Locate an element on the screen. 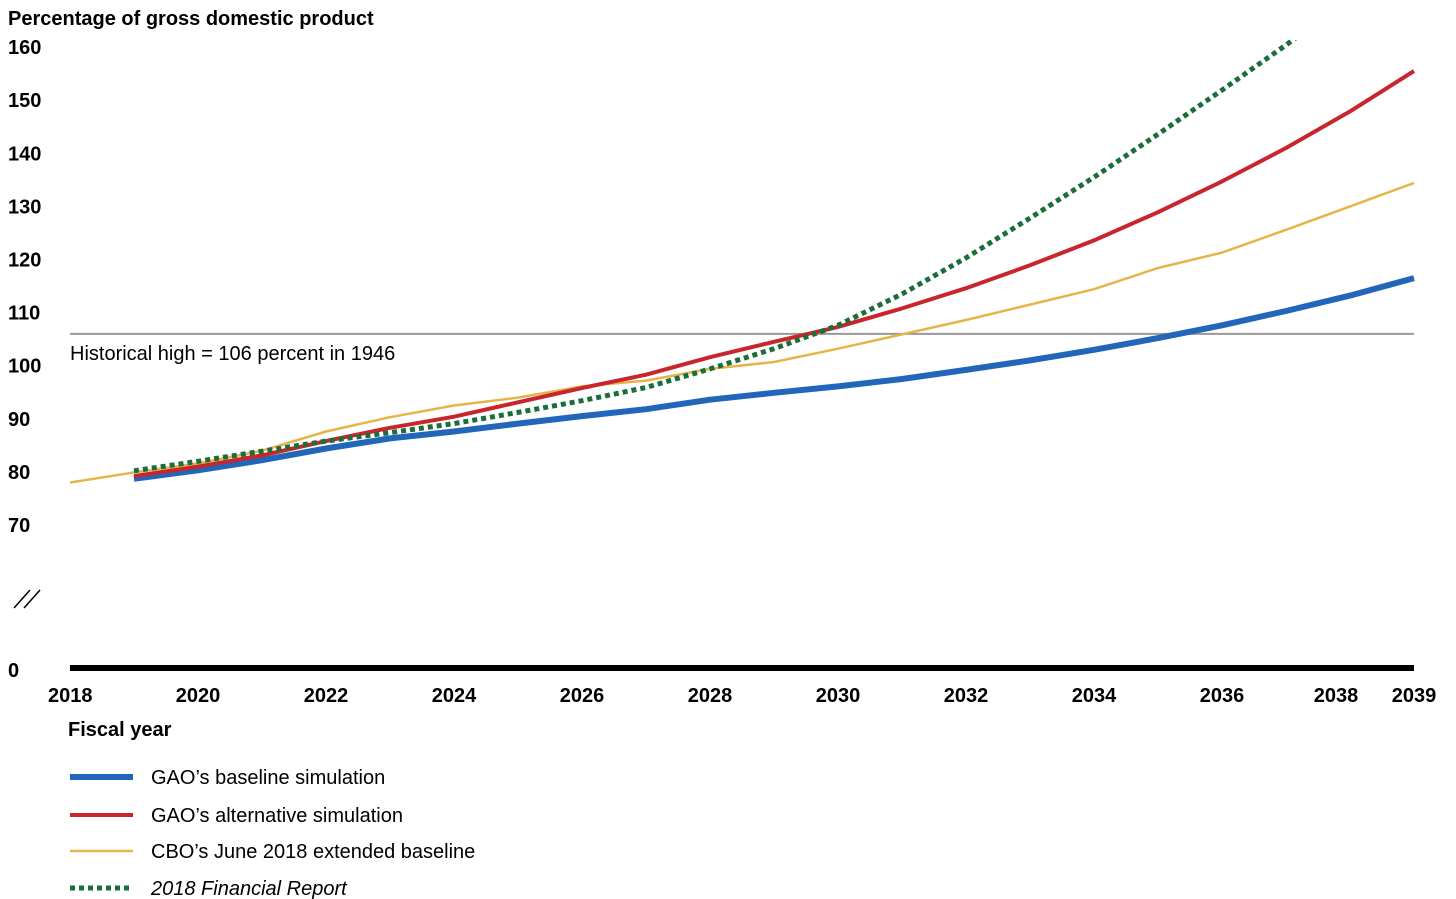 This screenshot has width=1456, height=899. x-tick-label: 2030 is located at coordinates (838, 696).